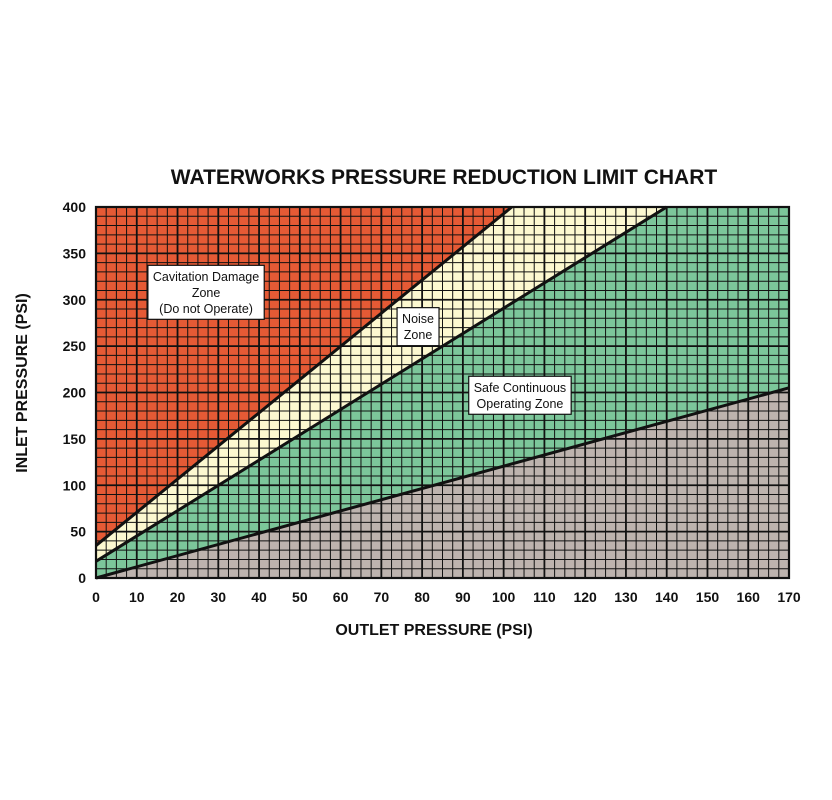 The image size is (832, 800). I want to click on x-tick-label: 80, so click(422, 597).